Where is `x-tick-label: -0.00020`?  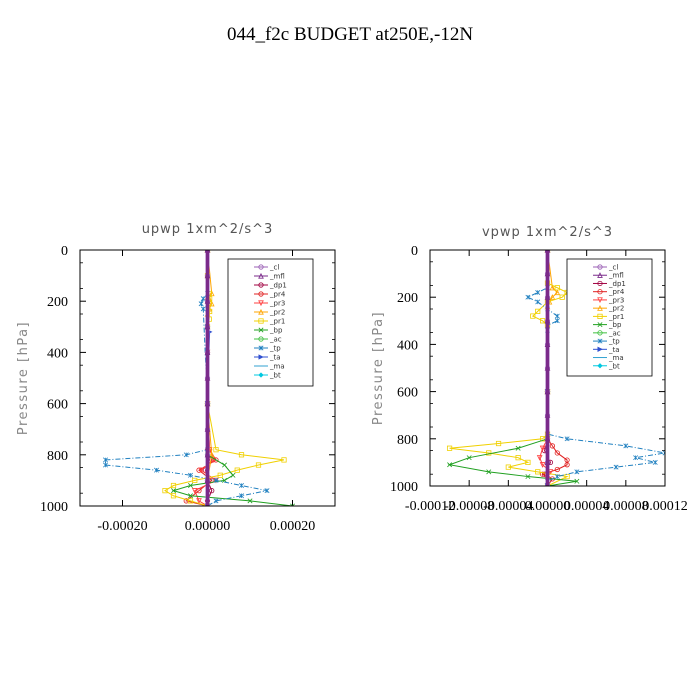 x-tick-label: -0.00020 is located at coordinates (122, 526).